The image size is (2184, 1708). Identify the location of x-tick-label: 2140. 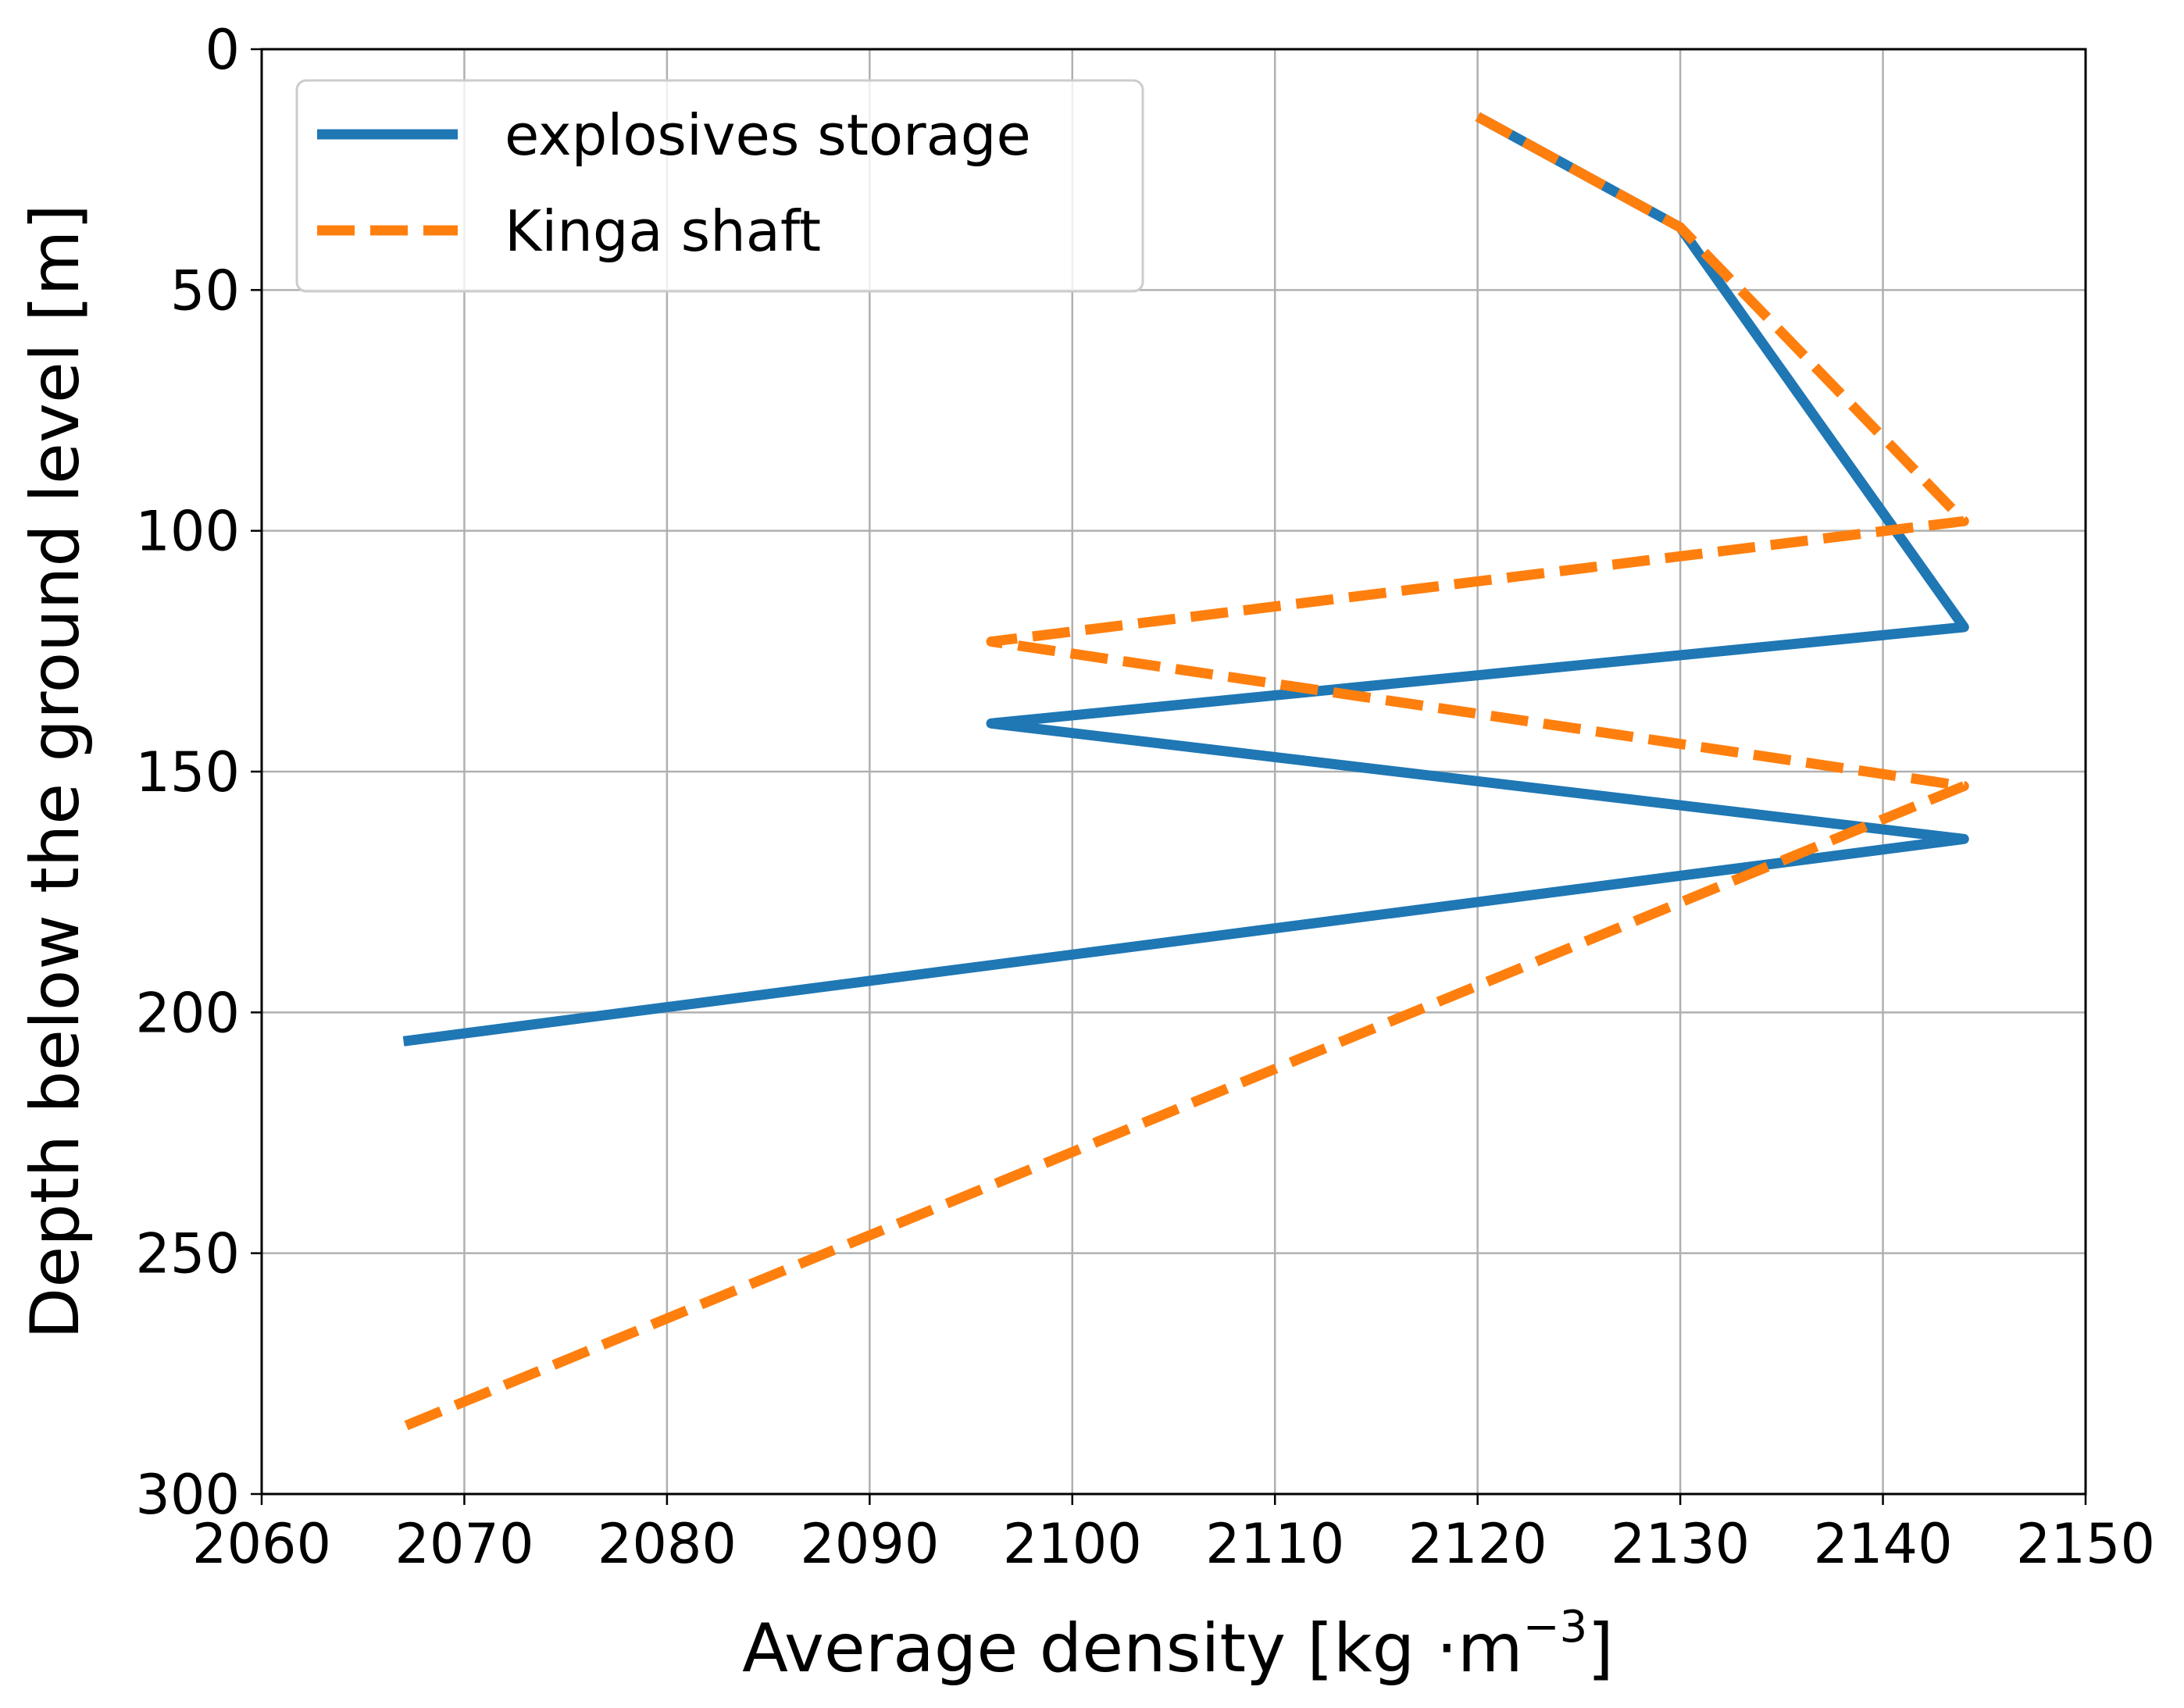
(1882, 1544).